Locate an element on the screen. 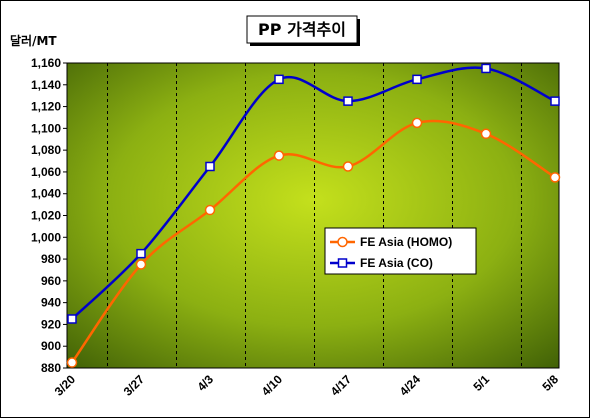 Image resolution: width=590 pixels, height=418 pixels. y-axis-unit: 달러/MT is located at coordinates (33, 40).